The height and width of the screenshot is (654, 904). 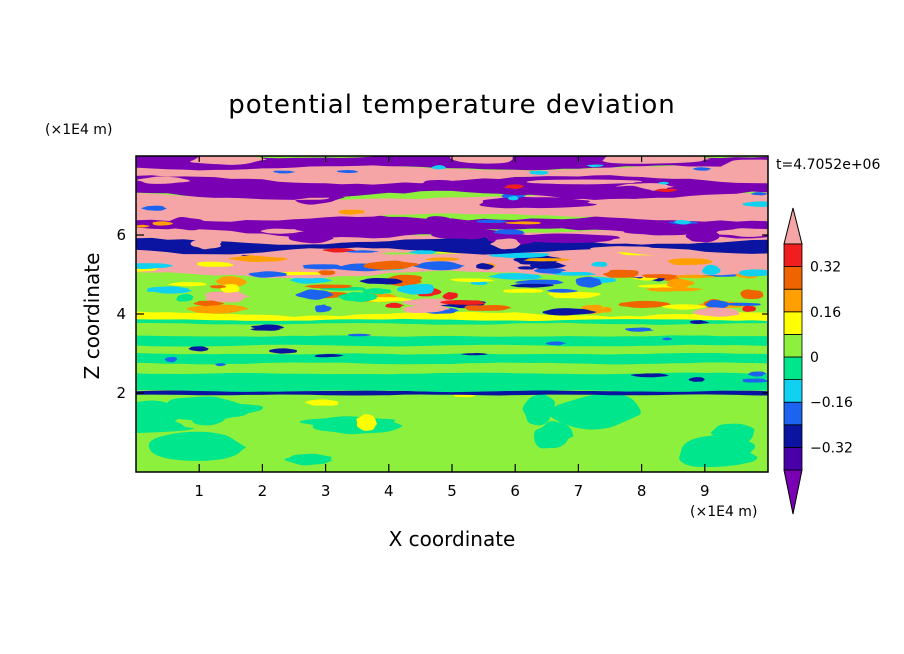 I want to click on y-tick-label: 6, so click(x=121, y=235).